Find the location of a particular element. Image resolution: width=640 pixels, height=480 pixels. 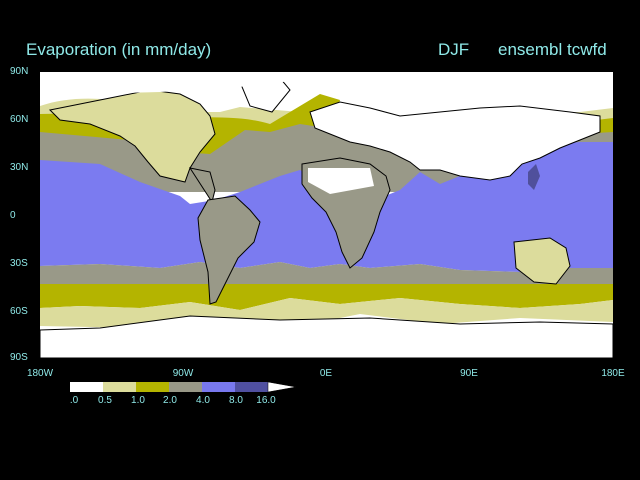

lat-label-30s: 30S is located at coordinates (19, 263).